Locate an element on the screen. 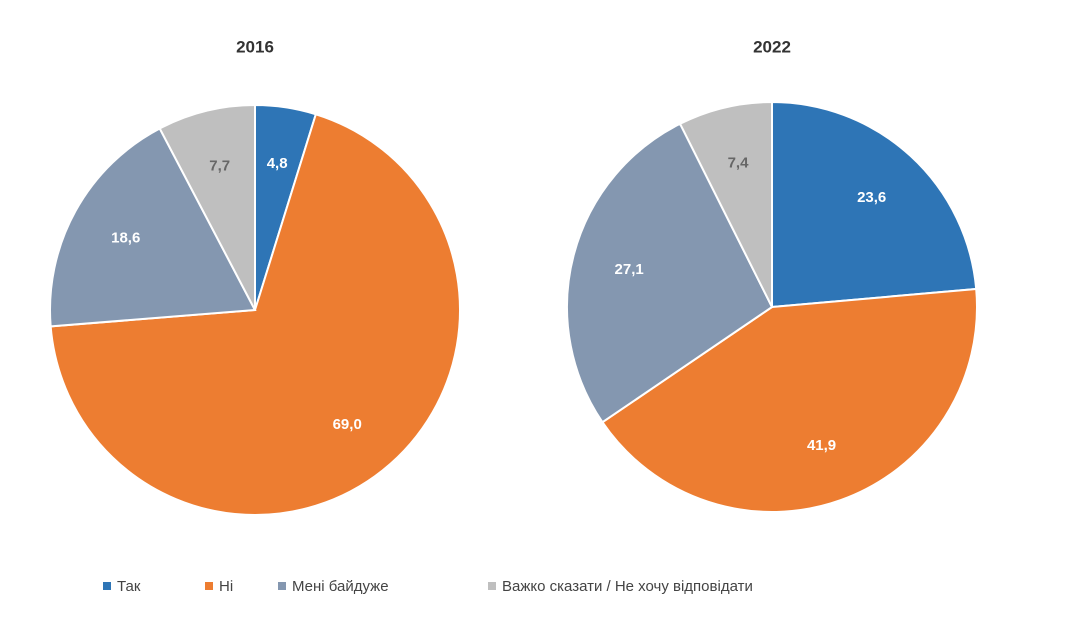 This screenshot has height=632, width=1068. data-label: 7,7 is located at coordinates (219, 166).